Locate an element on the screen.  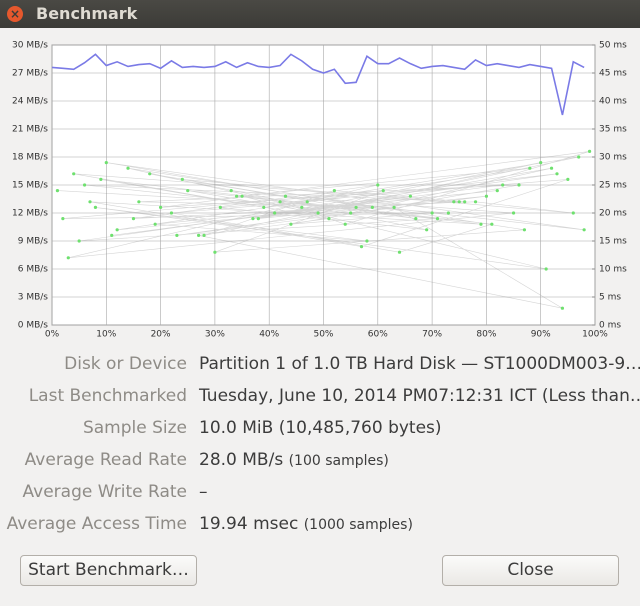
info-label: Sample Size is located at coordinates (134, 428).